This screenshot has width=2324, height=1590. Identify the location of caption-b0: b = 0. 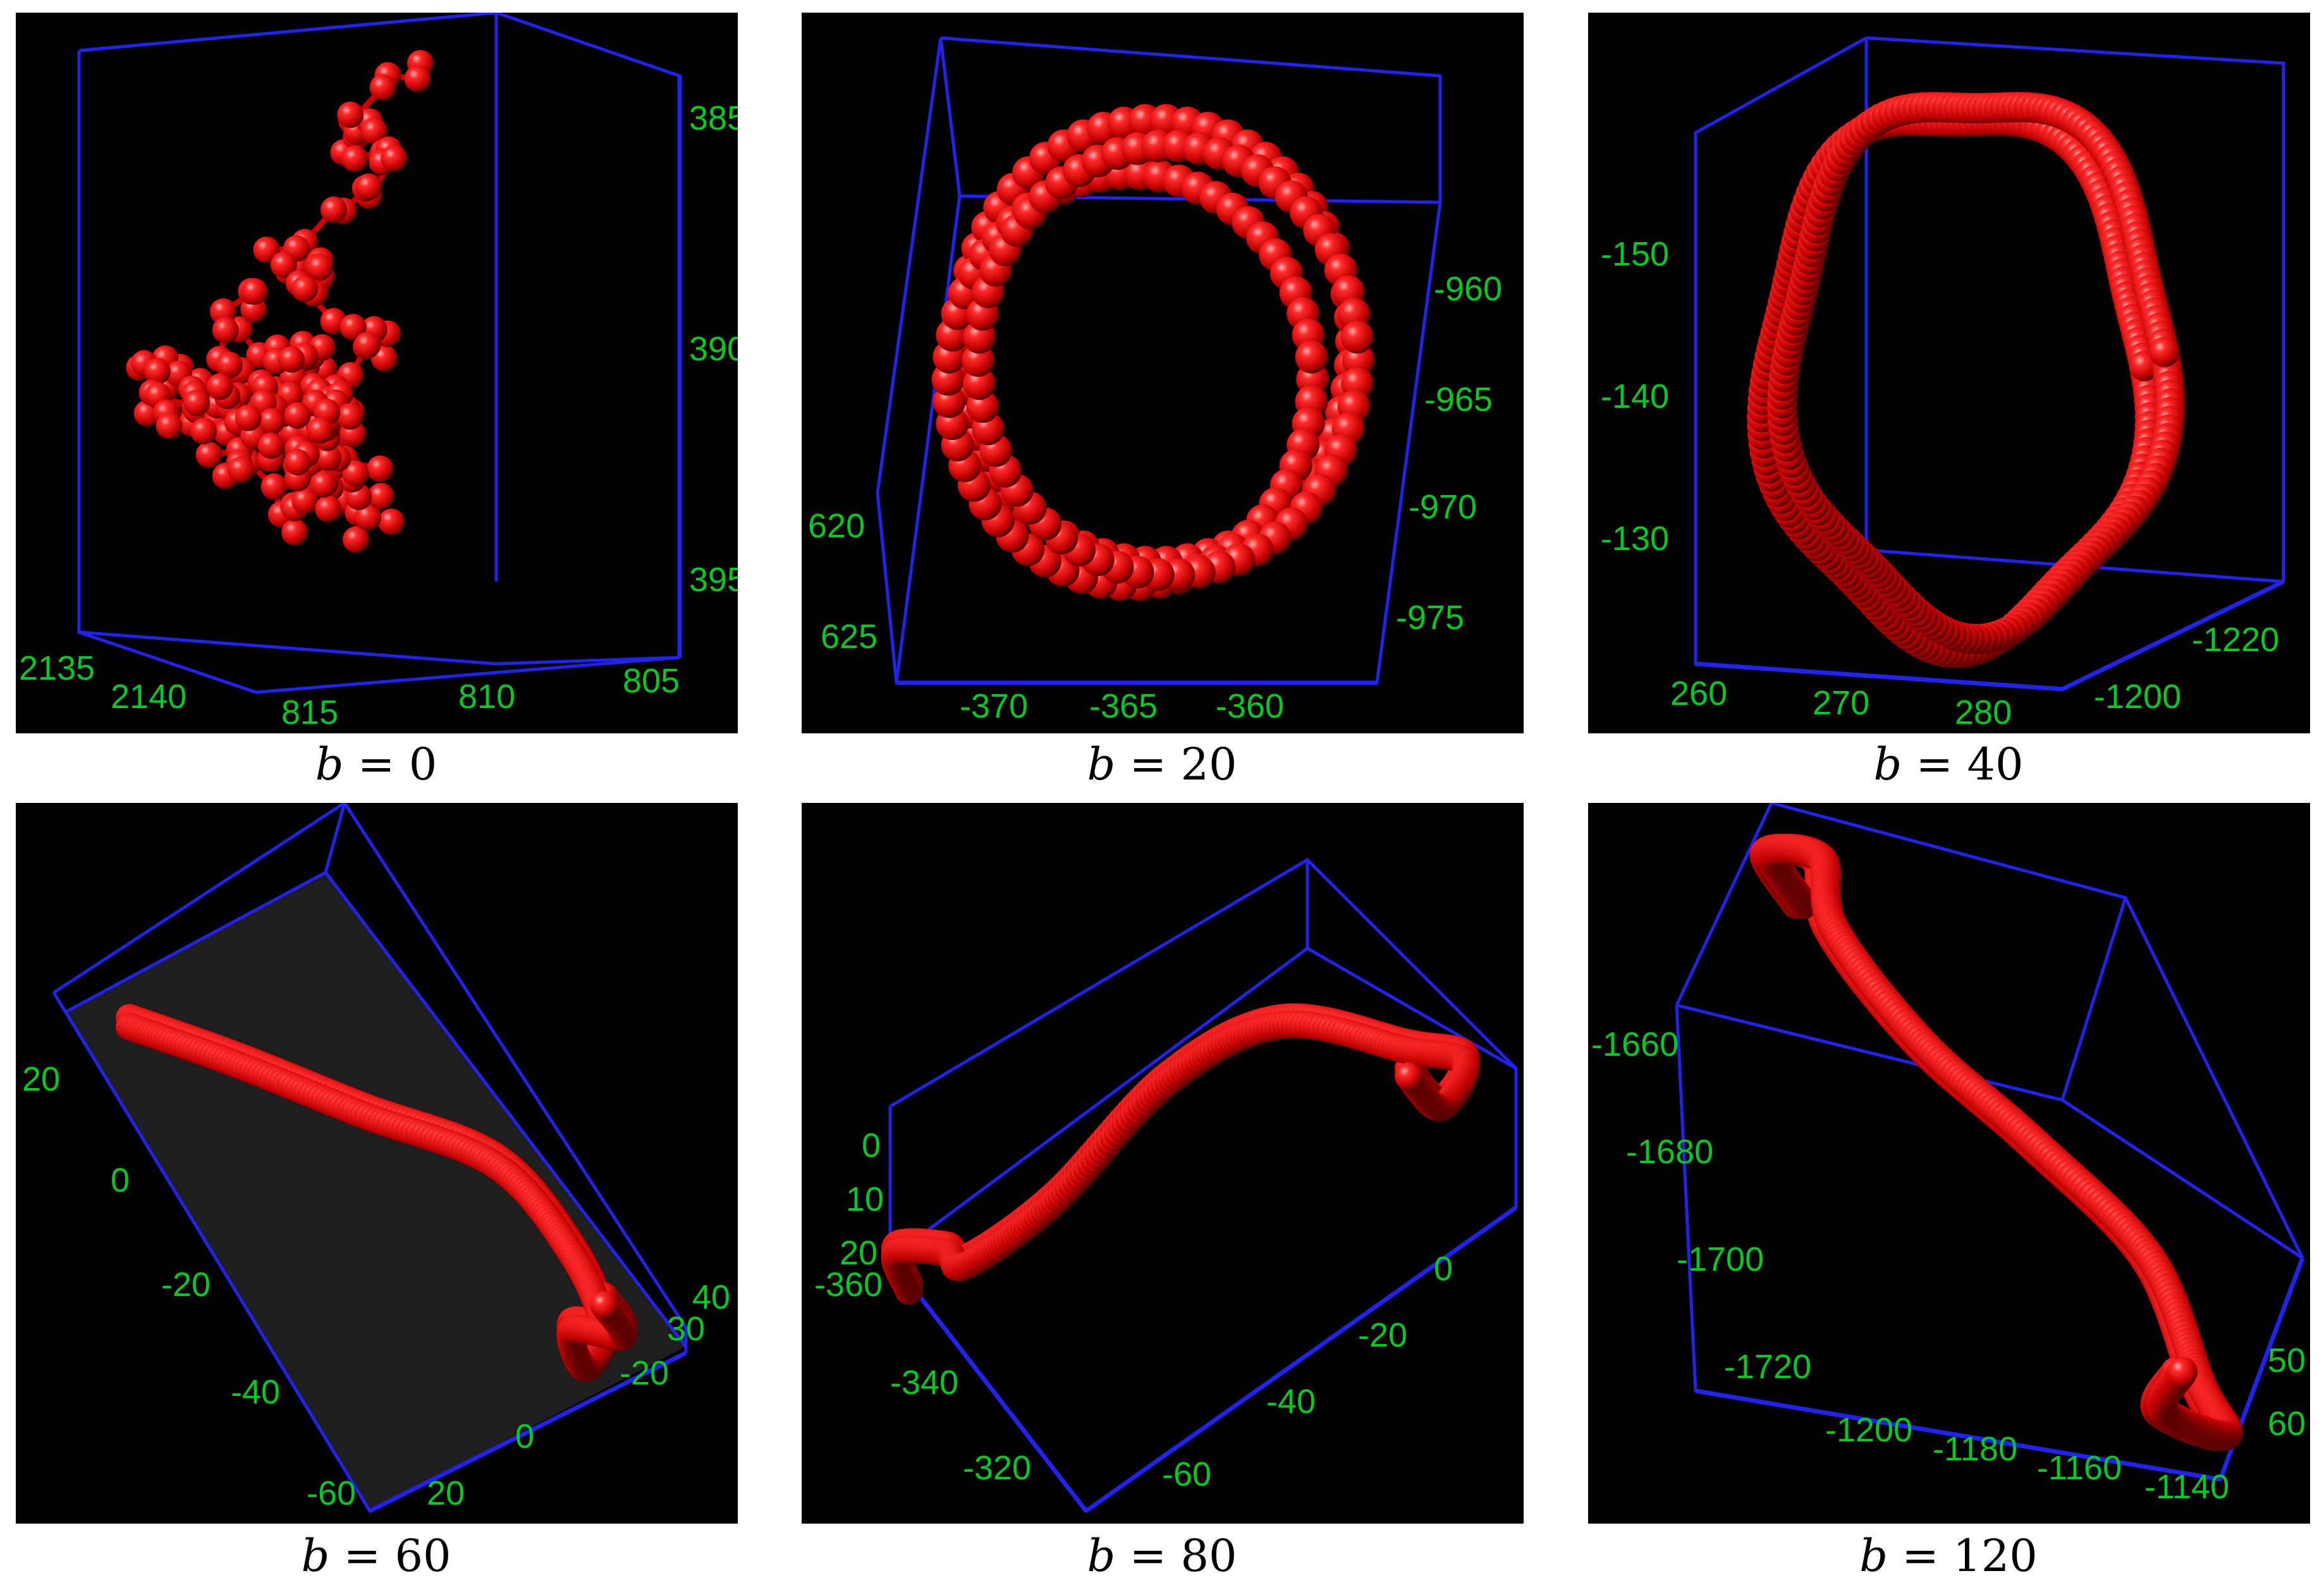
(376, 764).